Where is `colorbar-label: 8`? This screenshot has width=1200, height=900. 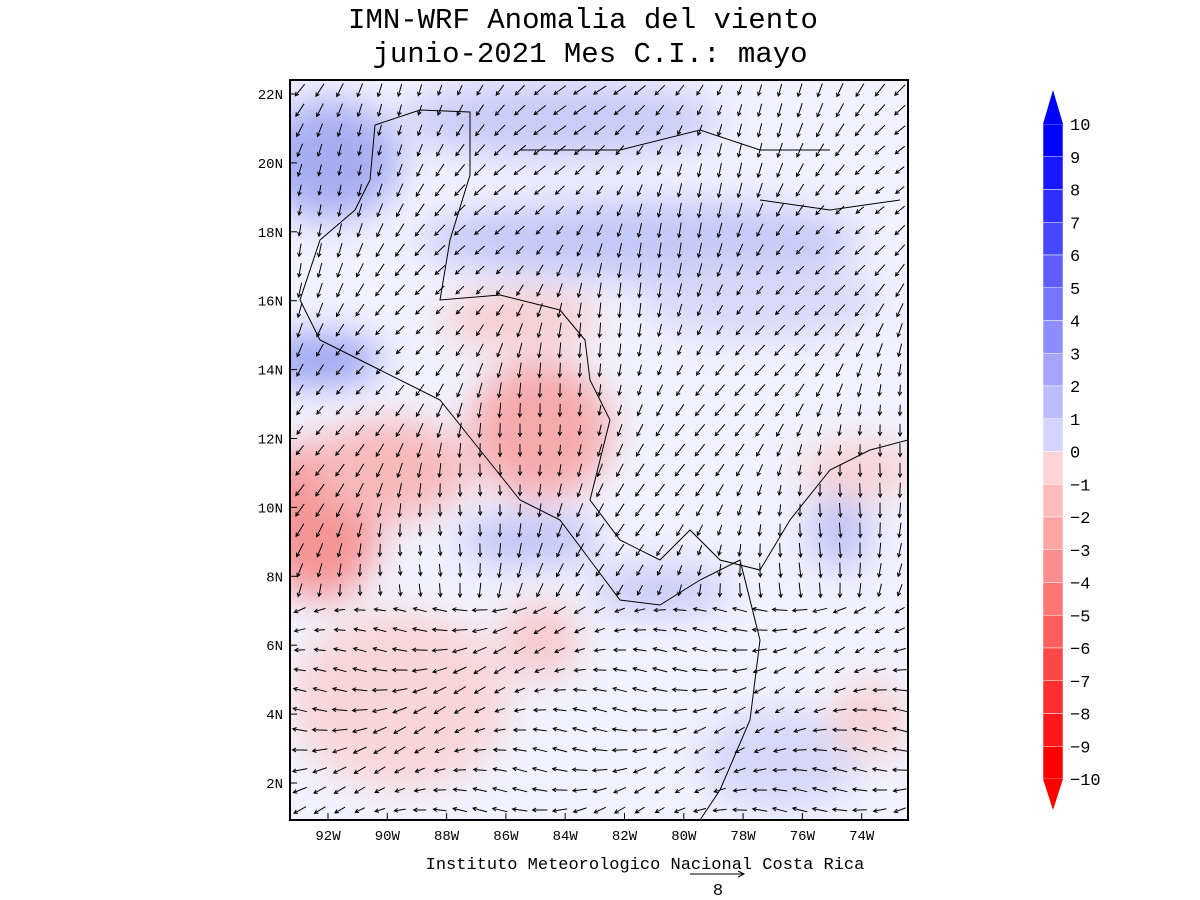
colorbar-label: 8 is located at coordinates (1075, 192).